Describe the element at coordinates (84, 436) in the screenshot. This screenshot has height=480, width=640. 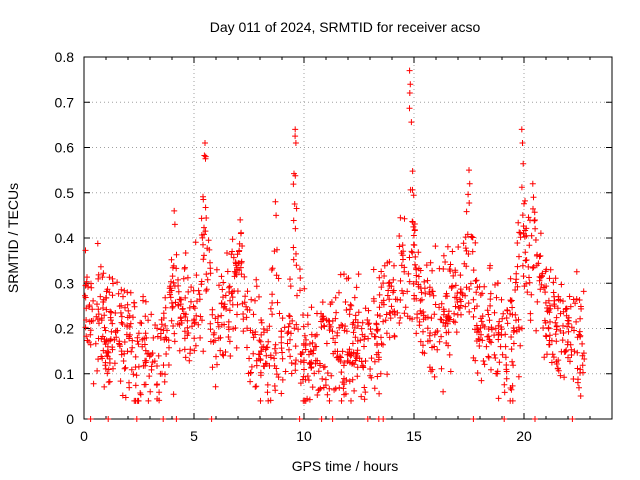
I see `x-tick-label: 0` at that location.